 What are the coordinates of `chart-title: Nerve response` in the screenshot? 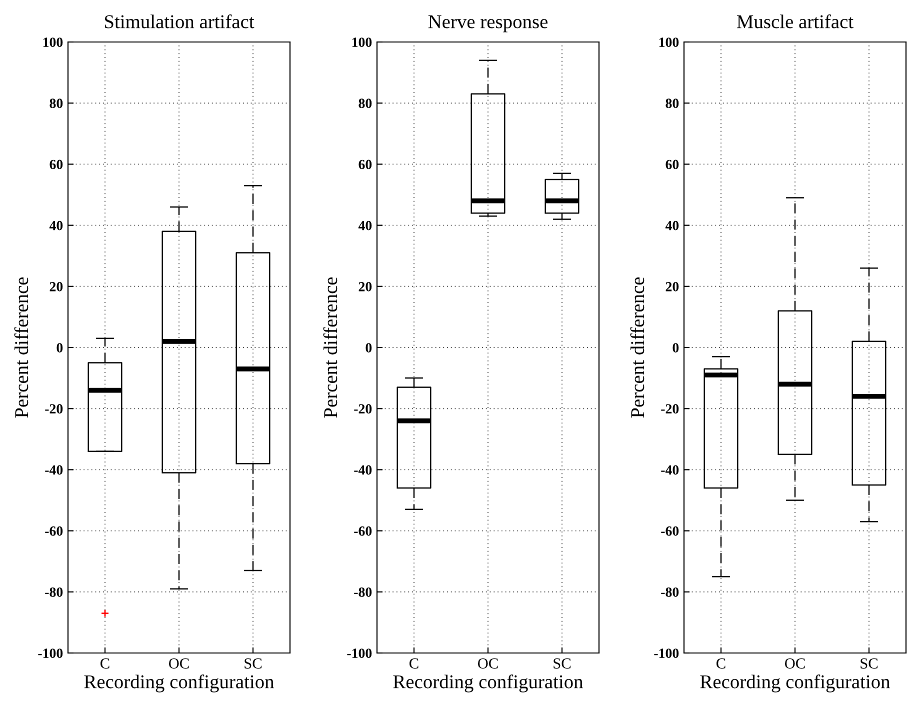 It's located at (488, 23).